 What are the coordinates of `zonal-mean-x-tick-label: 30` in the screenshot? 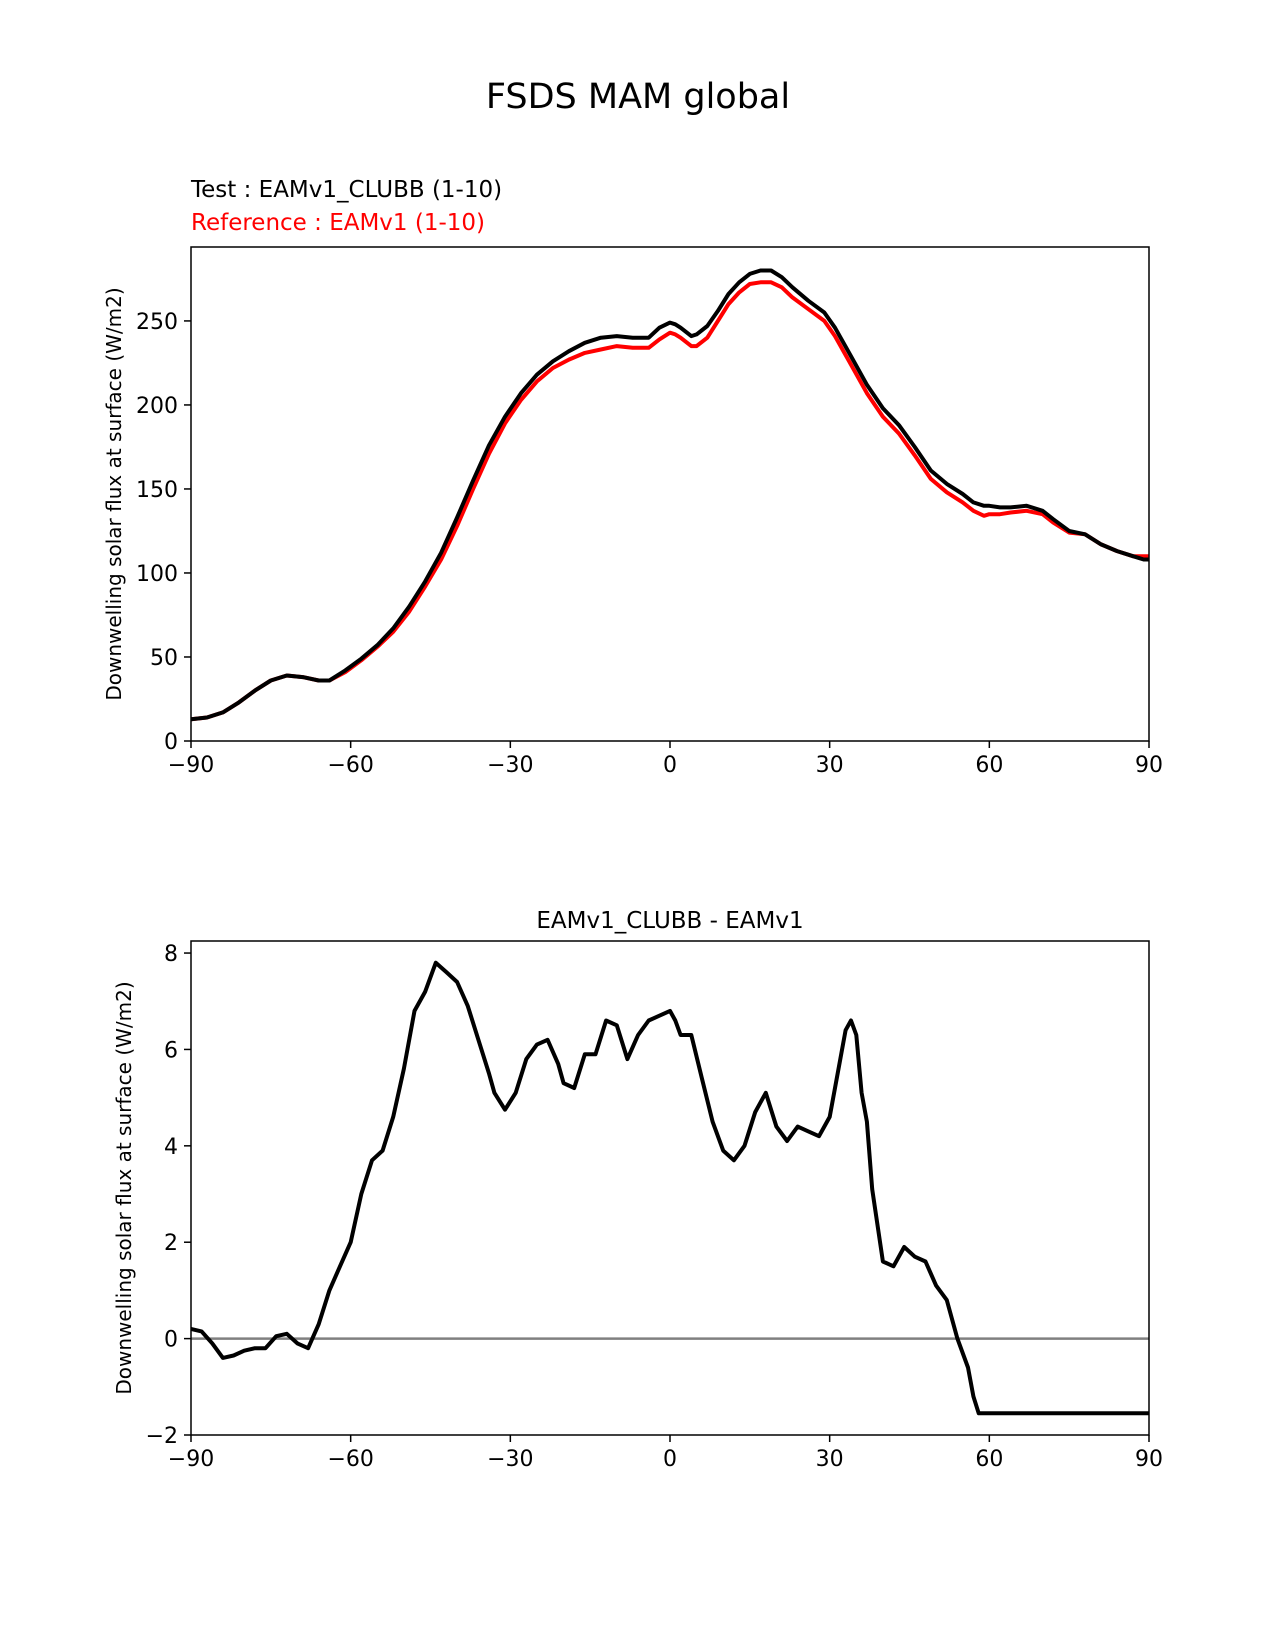 It's located at (830, 765).